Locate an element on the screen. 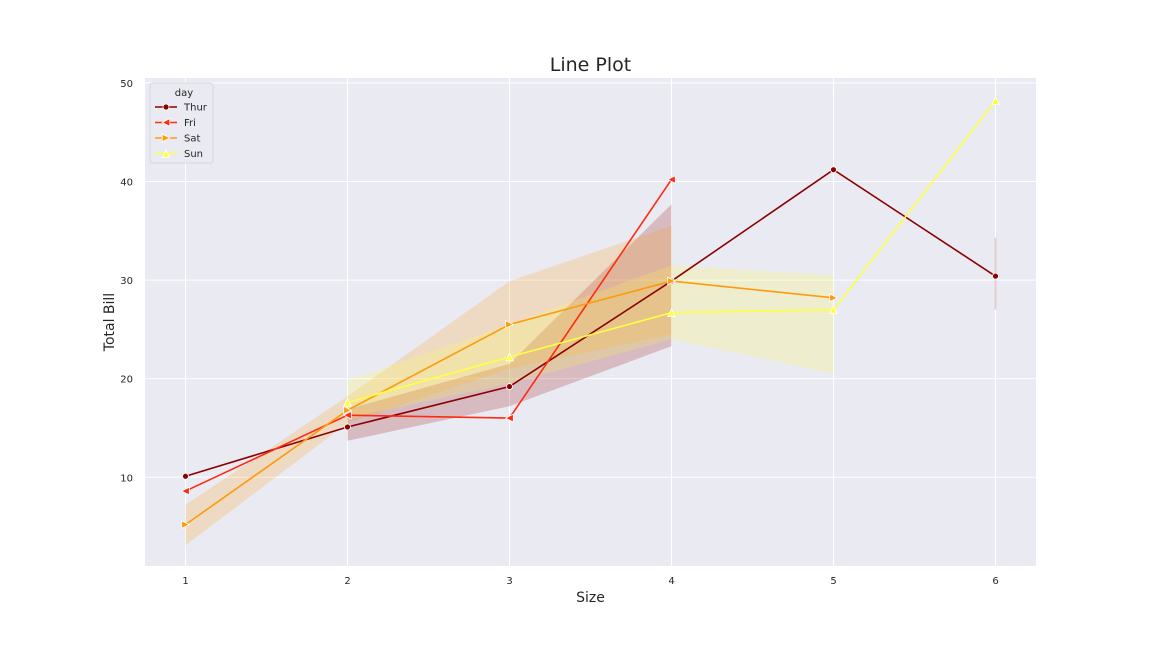  ci-band-sun is located at coordinates (590, 342).